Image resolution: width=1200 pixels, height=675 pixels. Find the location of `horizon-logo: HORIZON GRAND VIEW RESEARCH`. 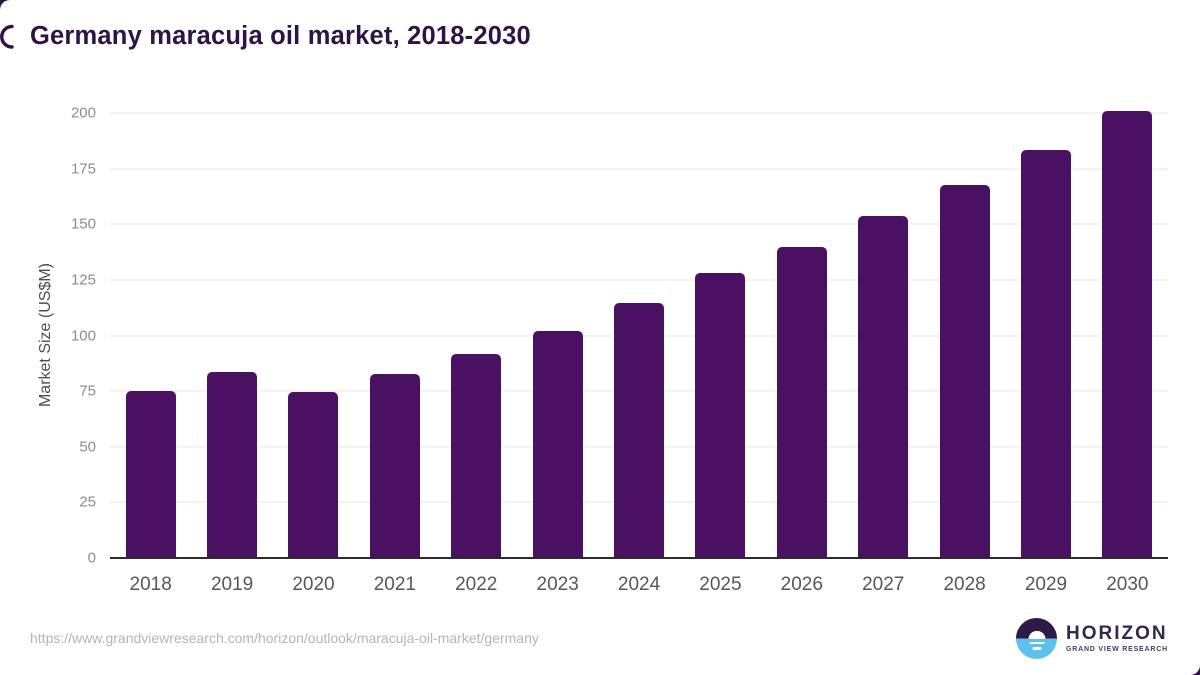

horizon-logo: HORIZON GRAND VIEW RESEARCH is located at coordinates (1092, 638).